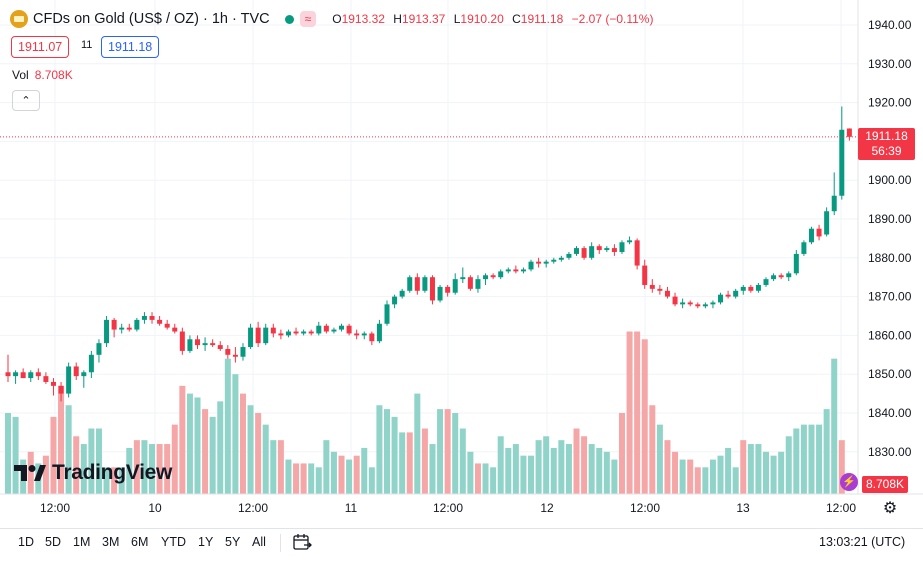 This screenshot has width=923, height=562. What do you see at coordinates (259, 542) in the screenshot?
I see `range-all: All` at bounding box center [259, 542].